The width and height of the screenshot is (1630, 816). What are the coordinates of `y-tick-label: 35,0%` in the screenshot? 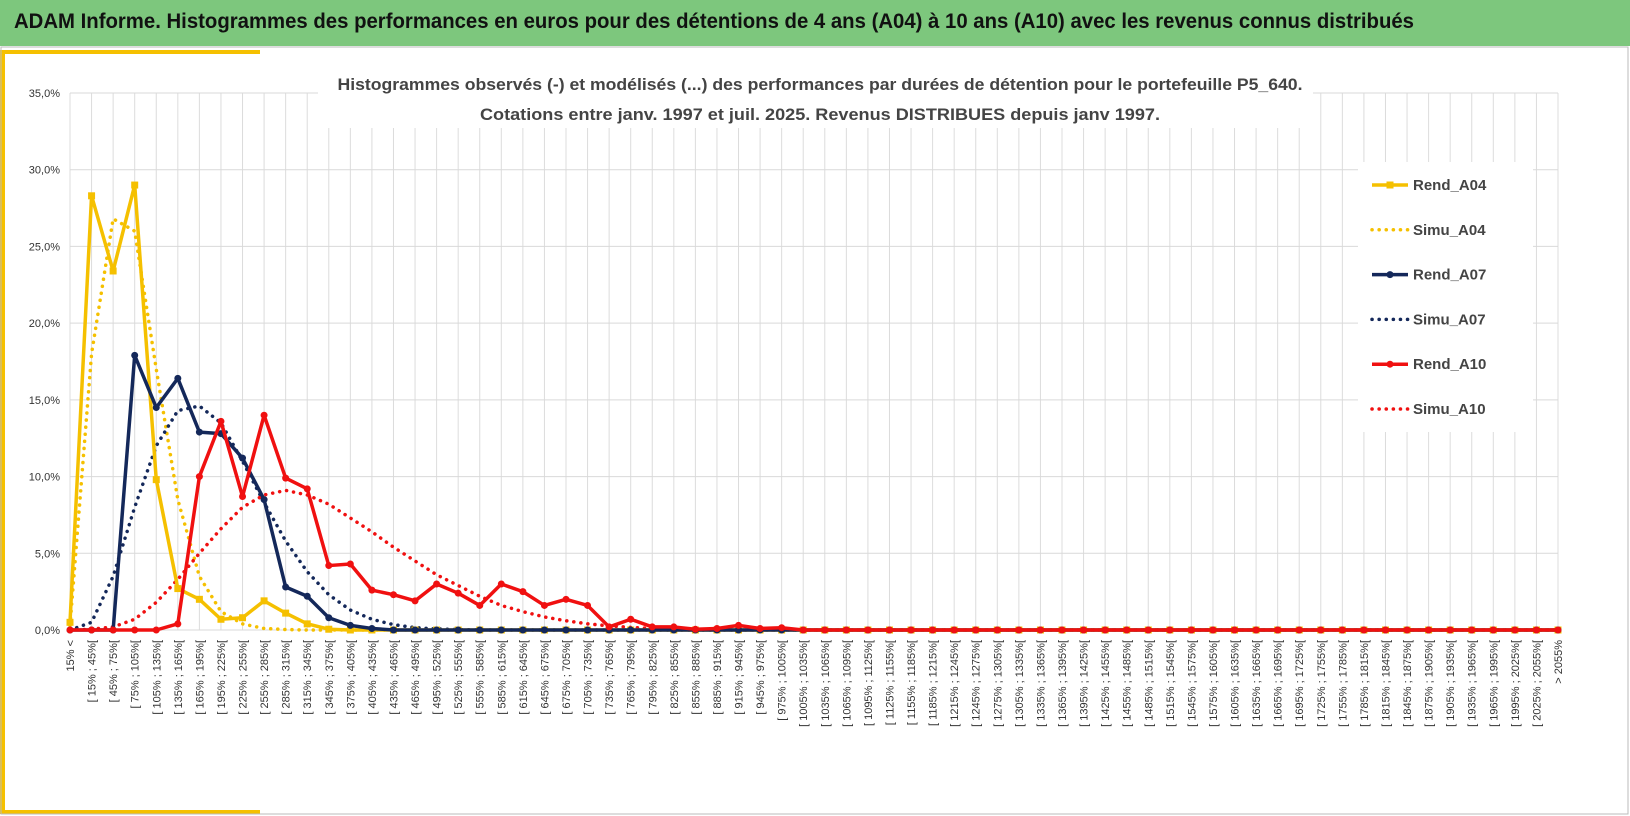 It's located at (44, 94).